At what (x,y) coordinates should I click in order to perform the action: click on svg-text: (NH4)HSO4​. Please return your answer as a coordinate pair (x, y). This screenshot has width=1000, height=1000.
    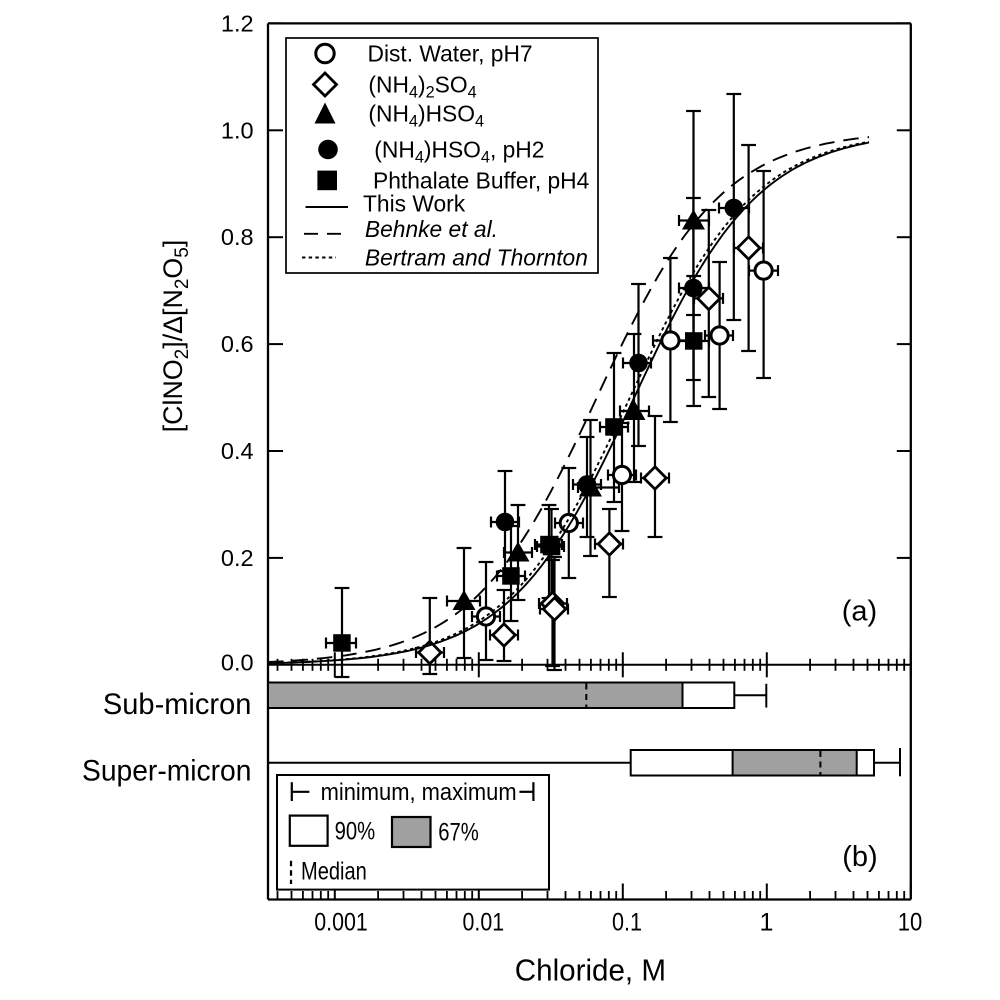
    Looking at the image, I should click on (426, 116).